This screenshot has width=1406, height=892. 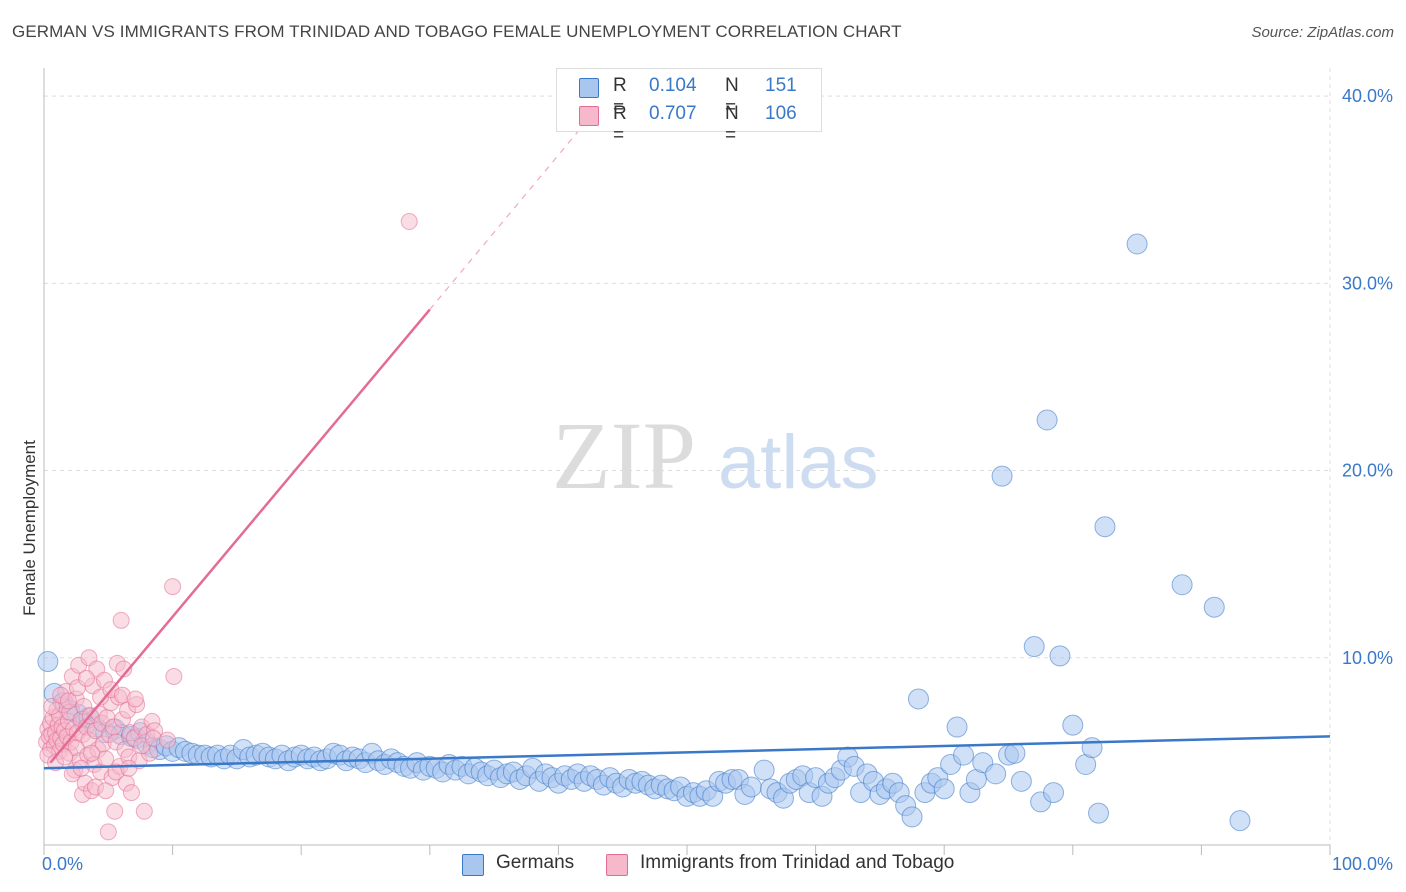 I want to click on stats-box: R = 0.104 N = 151 R = 0.707 N = 106, so click(x=689, y=107).